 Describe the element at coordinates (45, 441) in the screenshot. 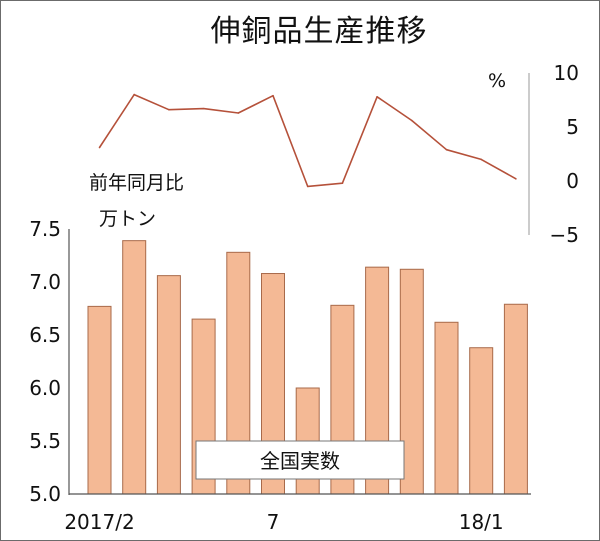

I see `bar-y-tick-label: 5.5` at that location.